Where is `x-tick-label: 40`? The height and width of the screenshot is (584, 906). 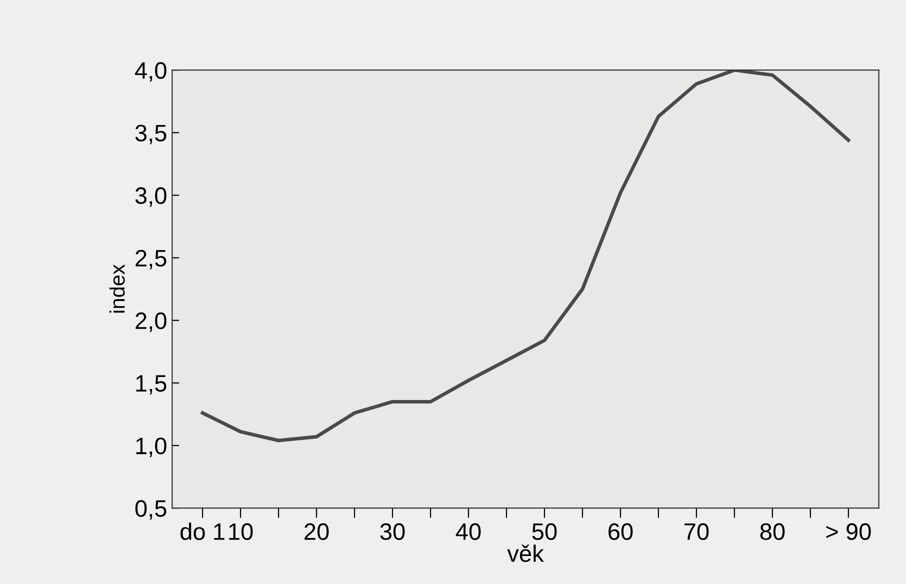 x-tick-label: 40 is located at coordinates (468, 531).